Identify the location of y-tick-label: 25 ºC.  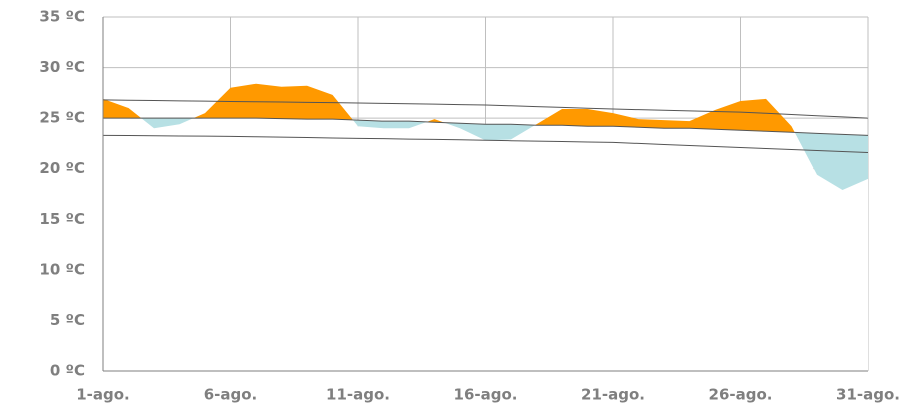
(62, 118).